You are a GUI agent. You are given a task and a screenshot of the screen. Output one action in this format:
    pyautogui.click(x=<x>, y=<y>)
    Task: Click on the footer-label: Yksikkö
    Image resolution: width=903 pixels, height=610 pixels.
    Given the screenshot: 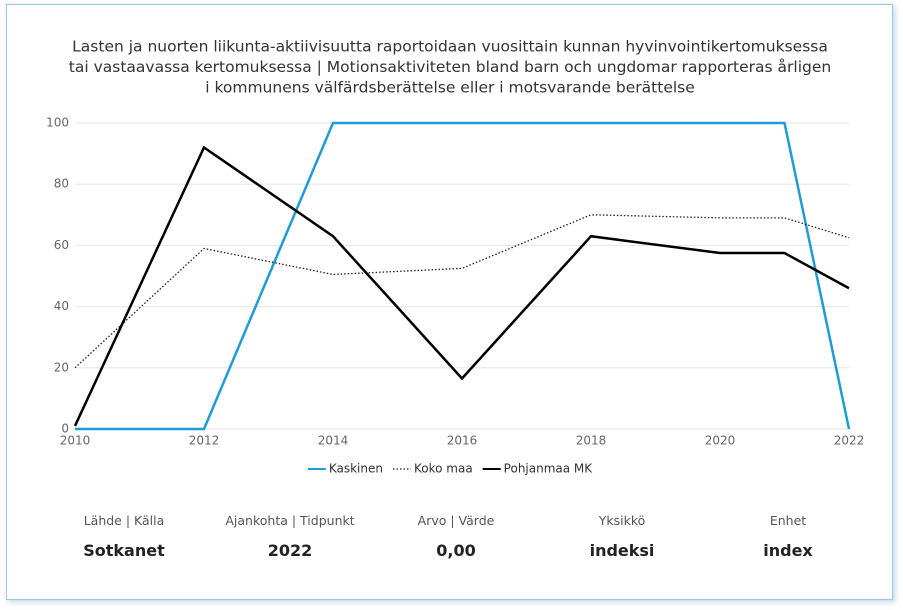 What is the action you would take?
    pyautogui.click(x=622, y=520)
    